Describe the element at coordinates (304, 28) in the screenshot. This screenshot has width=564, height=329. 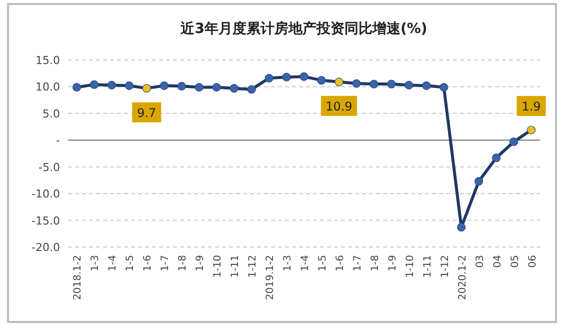
I see `chart-title: 近3年月度累计房地产投资同比增速(%)` at that location.